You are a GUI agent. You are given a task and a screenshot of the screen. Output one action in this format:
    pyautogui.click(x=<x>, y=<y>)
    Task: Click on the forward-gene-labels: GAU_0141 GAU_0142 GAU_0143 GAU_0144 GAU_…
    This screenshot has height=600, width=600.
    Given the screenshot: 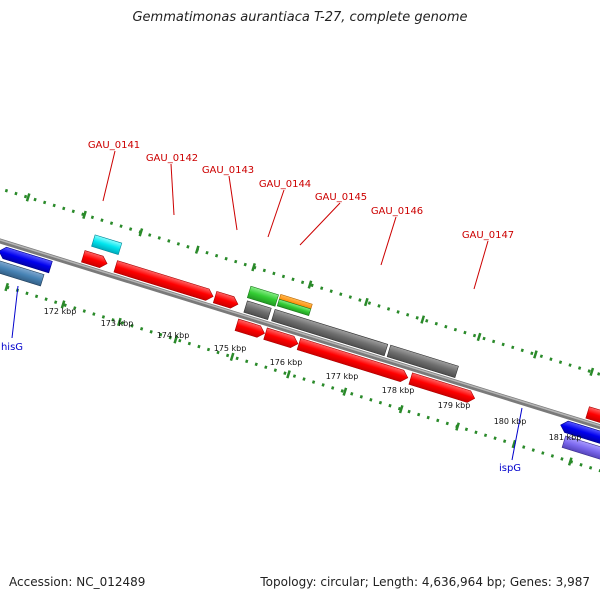 What is the action you would take?
    pyautogui.click(x=301, y=190)
    